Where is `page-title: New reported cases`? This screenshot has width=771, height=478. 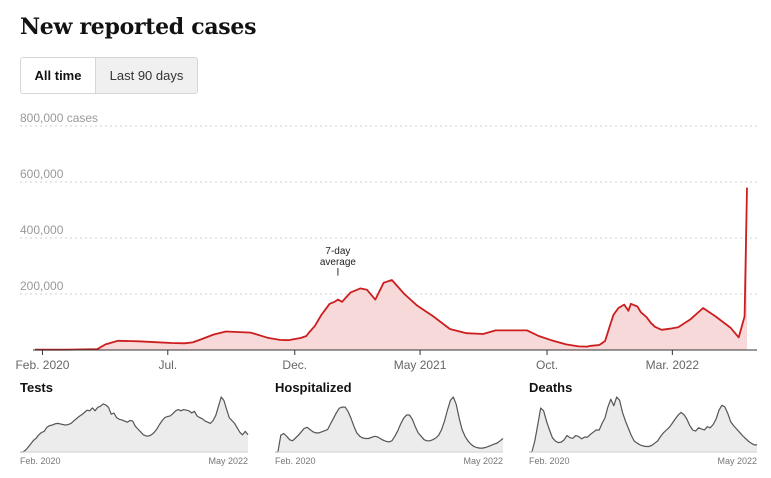 page-title: New reported cases is located at coordinates (138, 27).